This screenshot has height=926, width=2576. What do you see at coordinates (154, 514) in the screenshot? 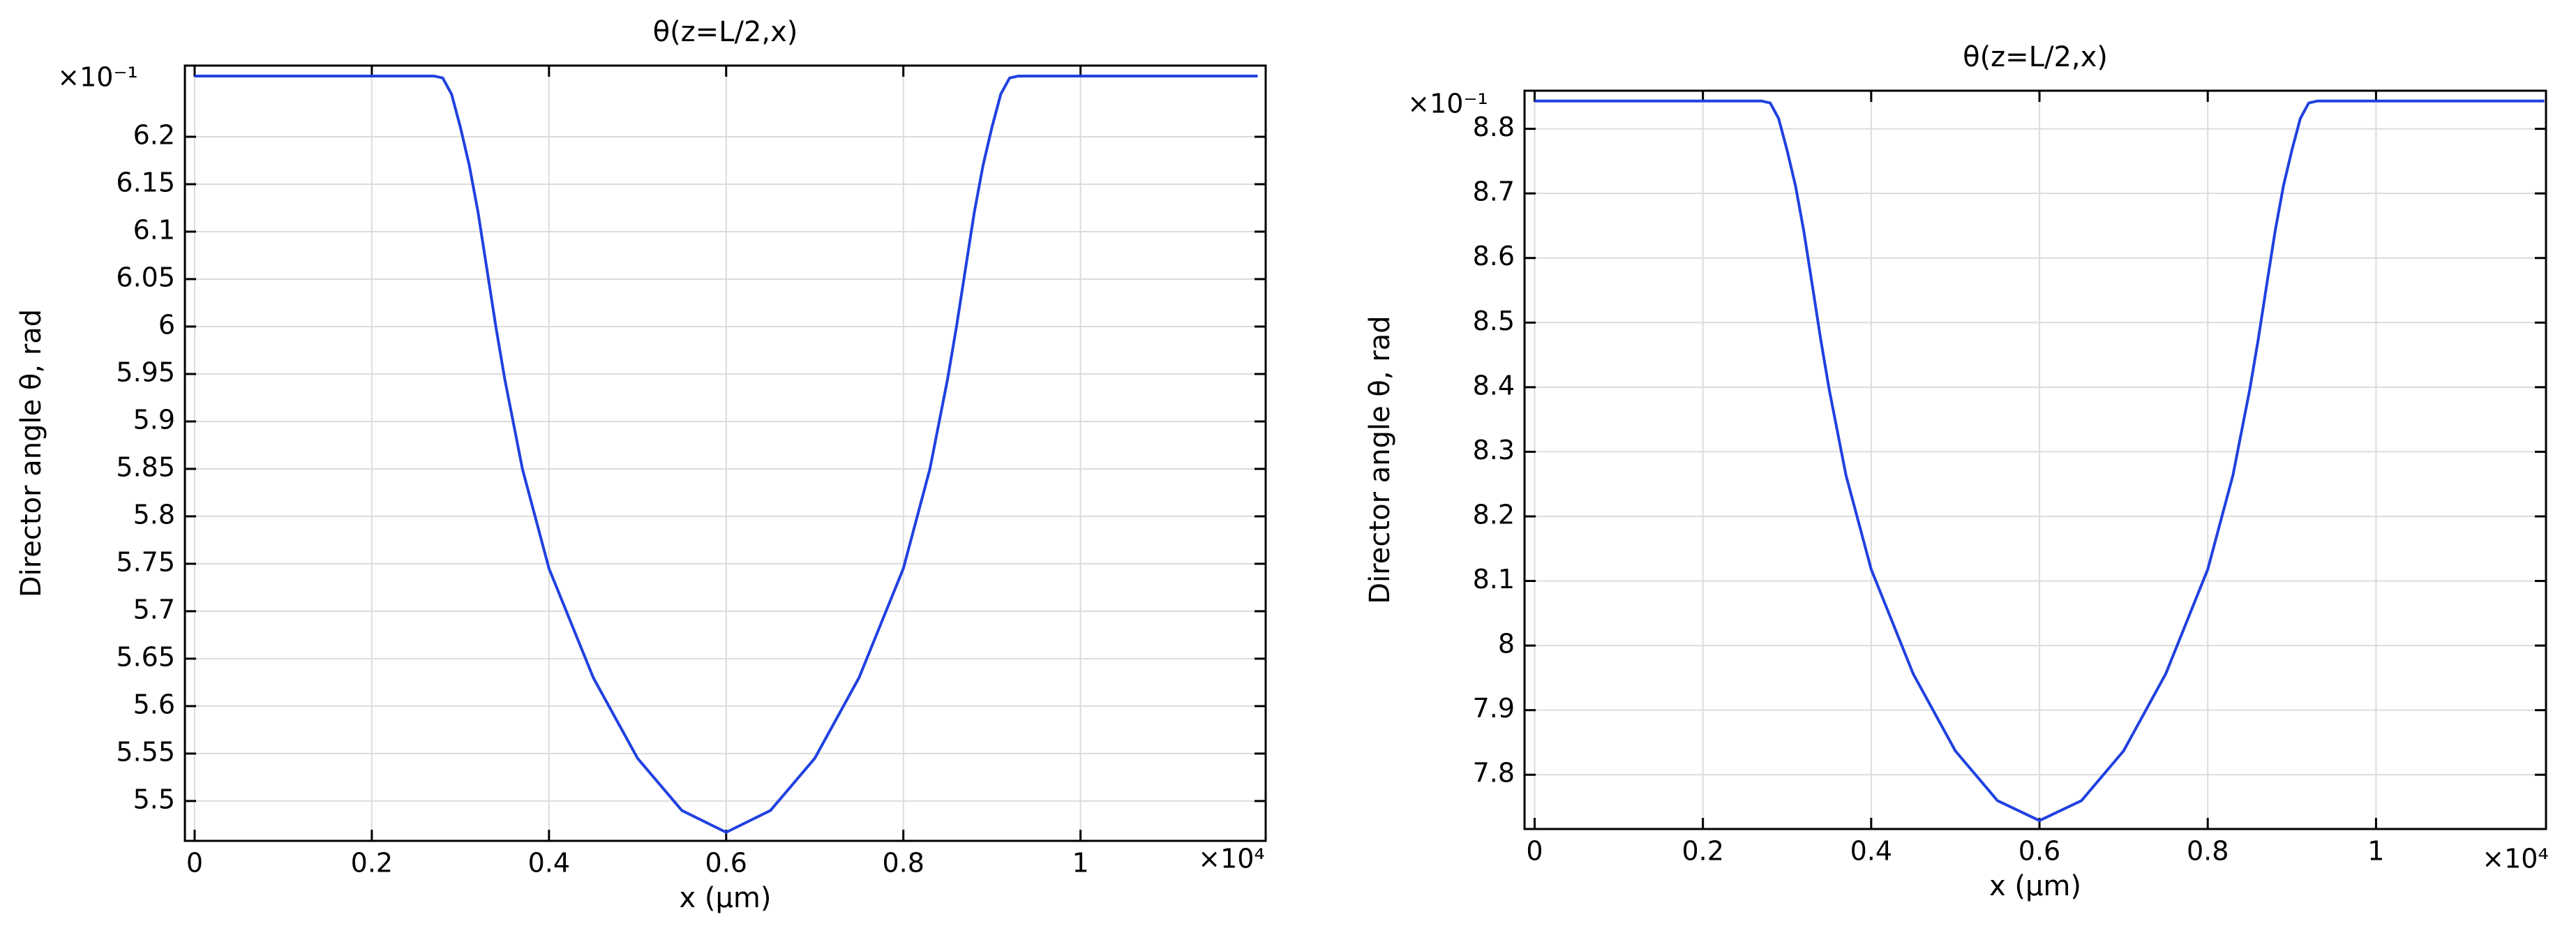
I see `y-tick-label: 5.8` at bounding box center [154, 514].